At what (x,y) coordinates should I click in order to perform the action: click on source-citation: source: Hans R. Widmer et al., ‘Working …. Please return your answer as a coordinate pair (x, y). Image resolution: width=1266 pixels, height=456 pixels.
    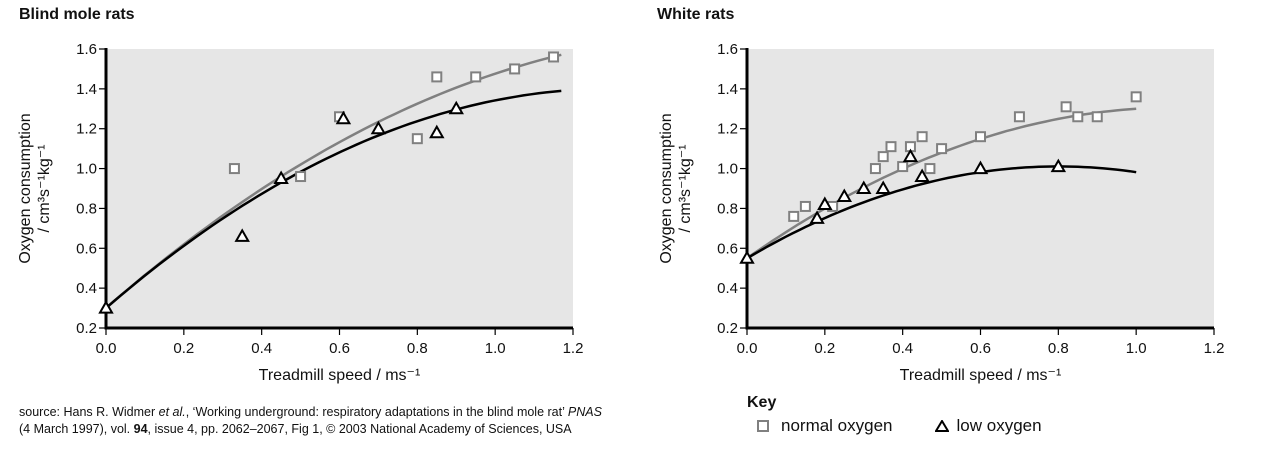
    Looking at the image, I should click on (310, 421).